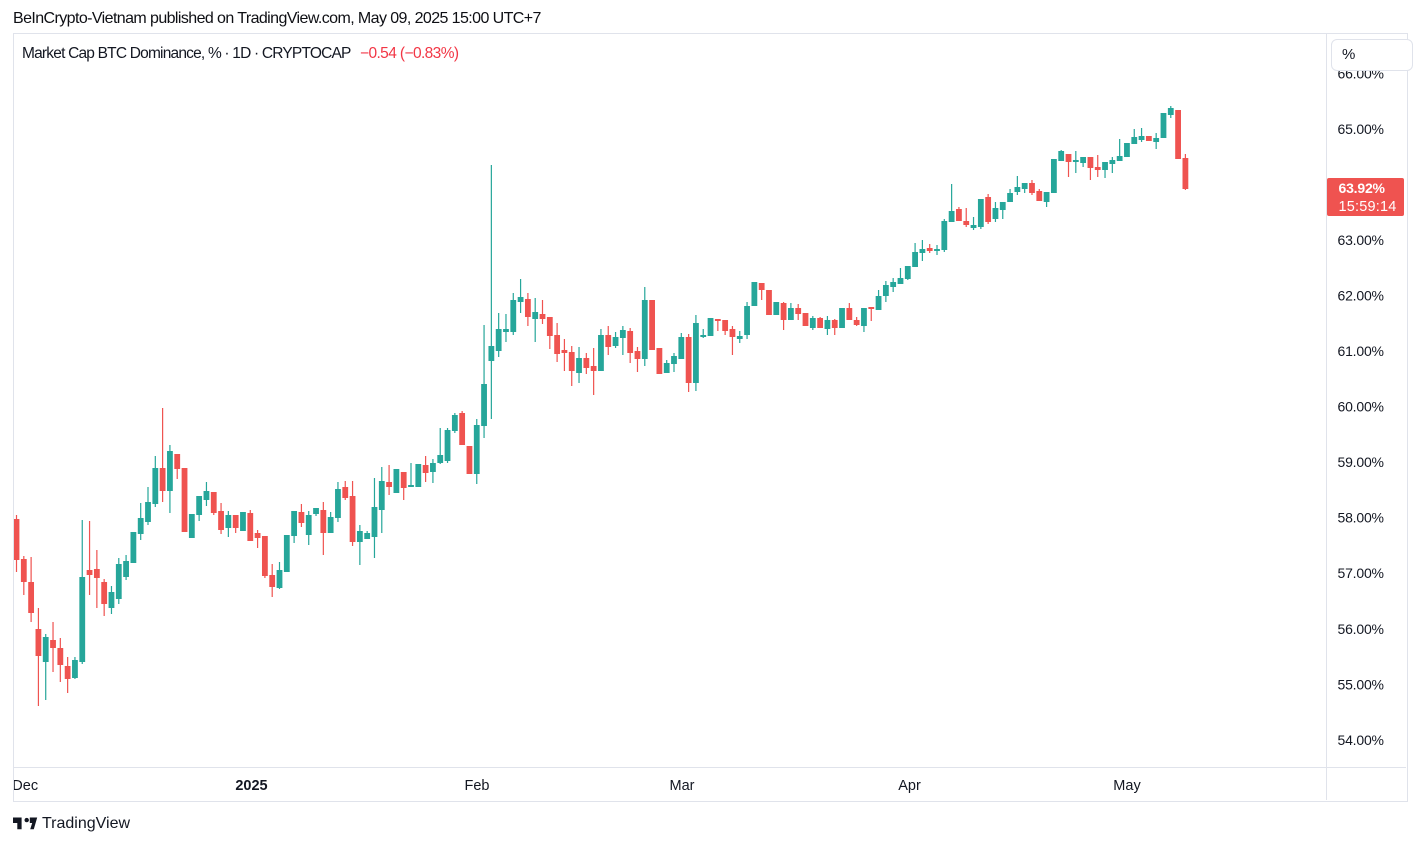 The width and height of the screenshot is (1421, 846). Describe the element at coordinates (1361, 684) in the screenshot. I see `svg-text: 55.00%` at that location.